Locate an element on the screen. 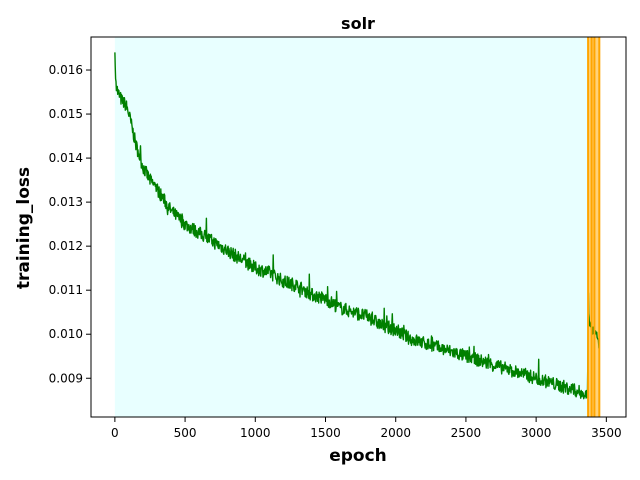  y-tick-label: 0.011 is located at coordinates (66, 290).